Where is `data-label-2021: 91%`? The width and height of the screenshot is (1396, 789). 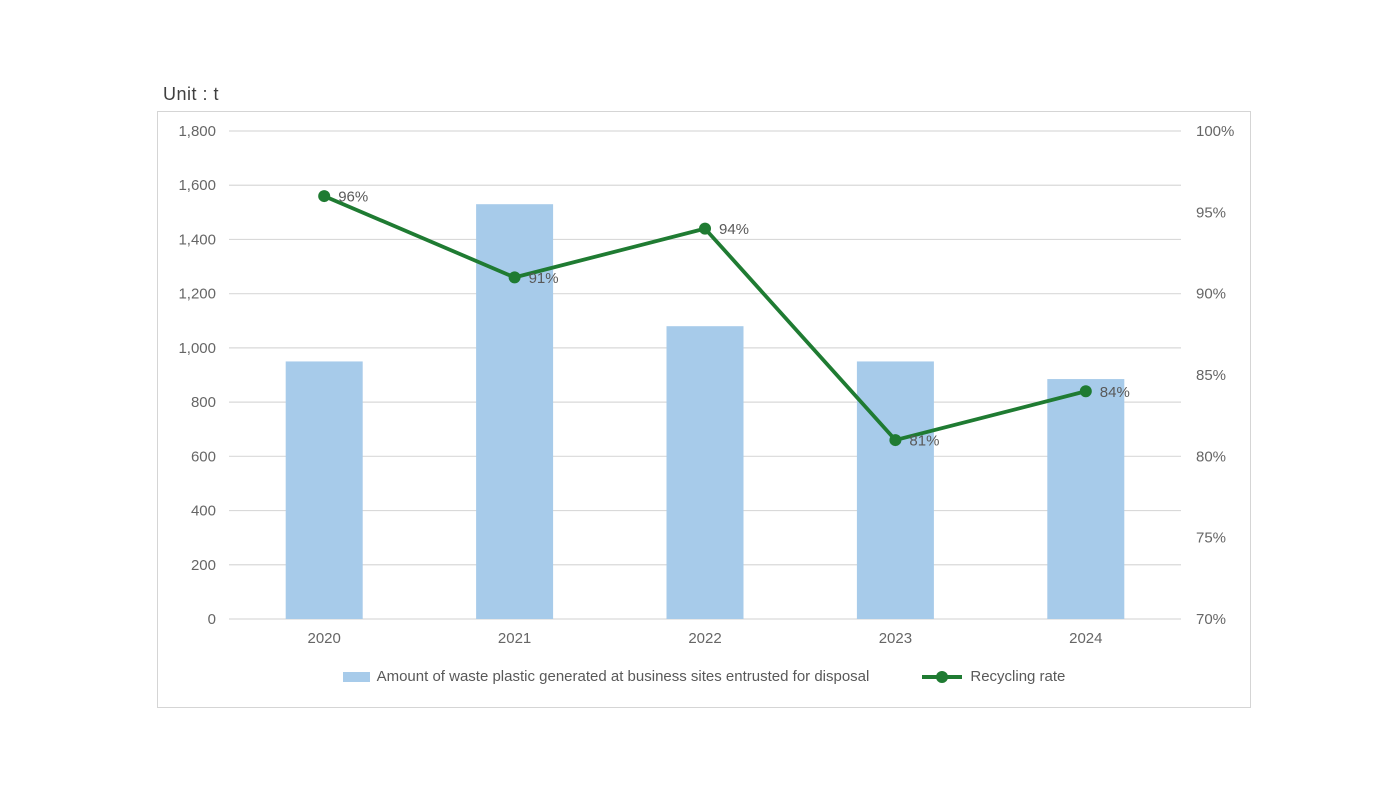
data-label-2021: 91% is located at coordinates (544, 278).